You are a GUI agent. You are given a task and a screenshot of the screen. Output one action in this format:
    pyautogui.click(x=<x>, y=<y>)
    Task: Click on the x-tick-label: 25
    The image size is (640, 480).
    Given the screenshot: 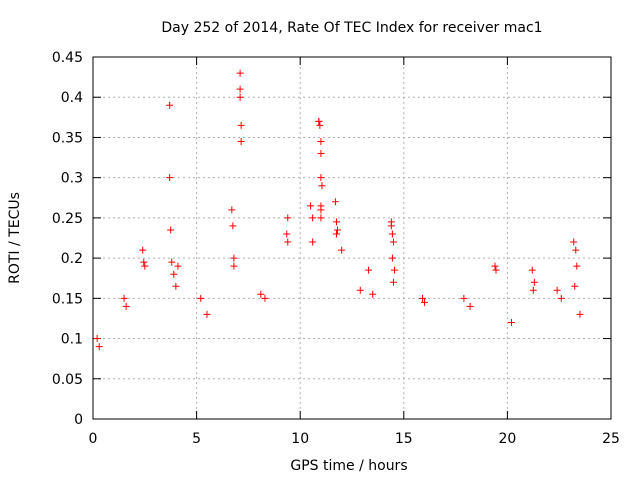 What is the action you would take?
    pyautogui.click(x=611, y=439)
    